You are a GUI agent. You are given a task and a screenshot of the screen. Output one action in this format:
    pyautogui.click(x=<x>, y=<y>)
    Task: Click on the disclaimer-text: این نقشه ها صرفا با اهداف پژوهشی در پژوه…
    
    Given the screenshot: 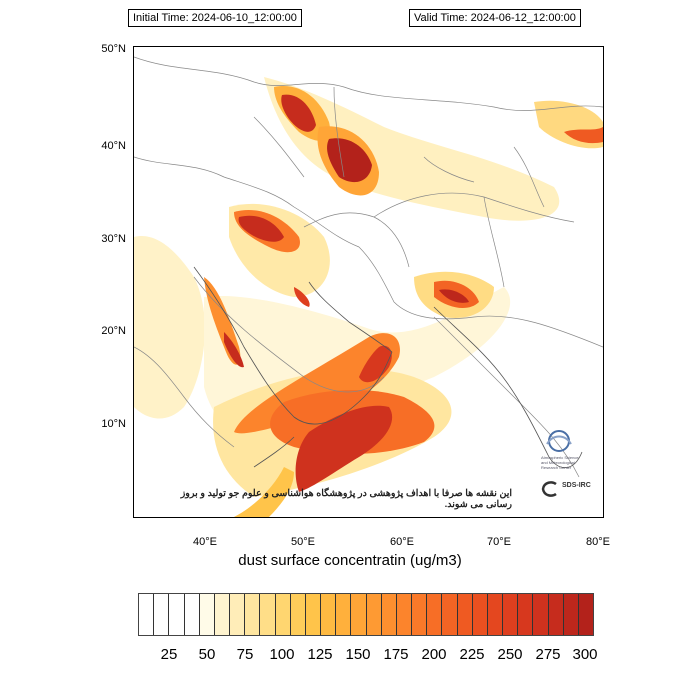 What is the action you would take?
    pyautogui.click(x=346, y=499)
    